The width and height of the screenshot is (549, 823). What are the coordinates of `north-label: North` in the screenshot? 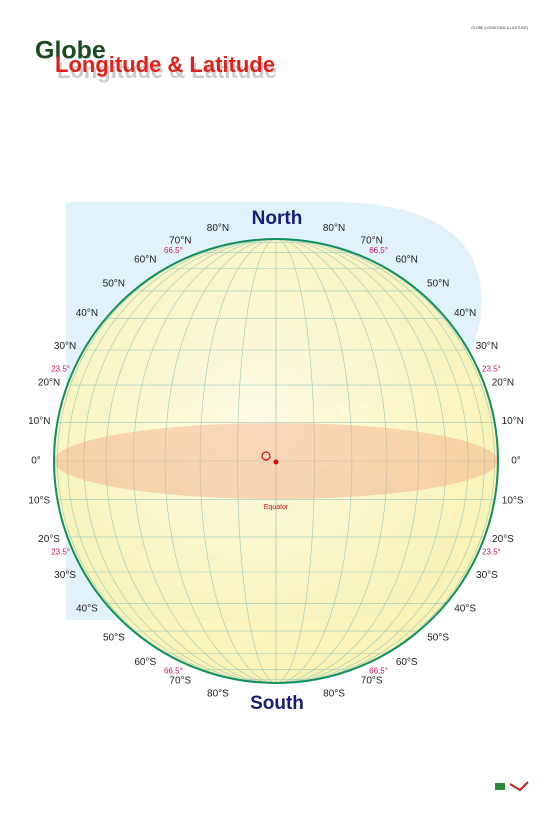 It's located at (277, 218).